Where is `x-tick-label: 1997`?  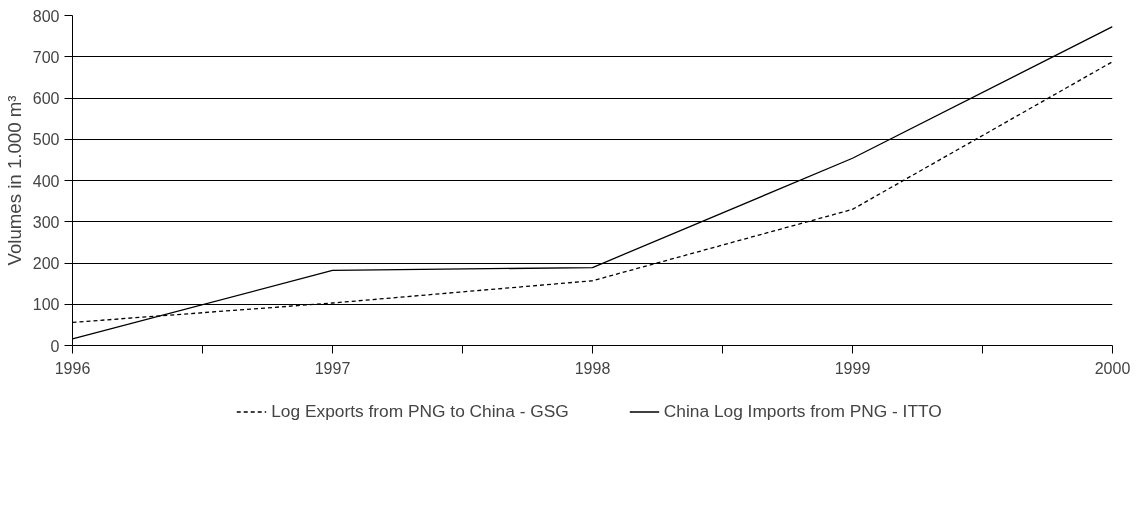
x-tick-label: 1997 is located at coordinates (332, 368).